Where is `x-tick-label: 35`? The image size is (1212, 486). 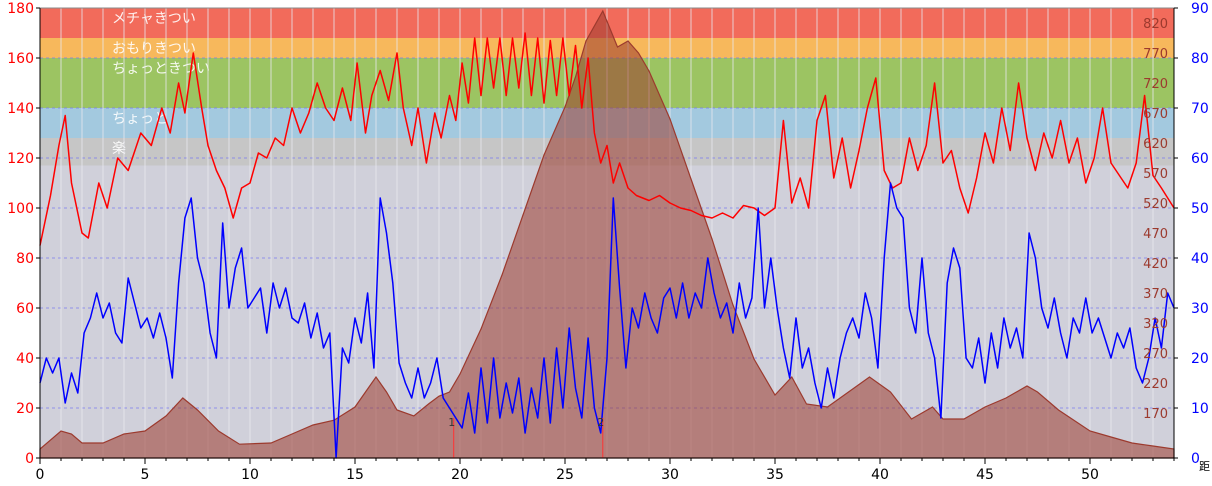 x-tick-label: 35 is located at coordinates (775, 475).